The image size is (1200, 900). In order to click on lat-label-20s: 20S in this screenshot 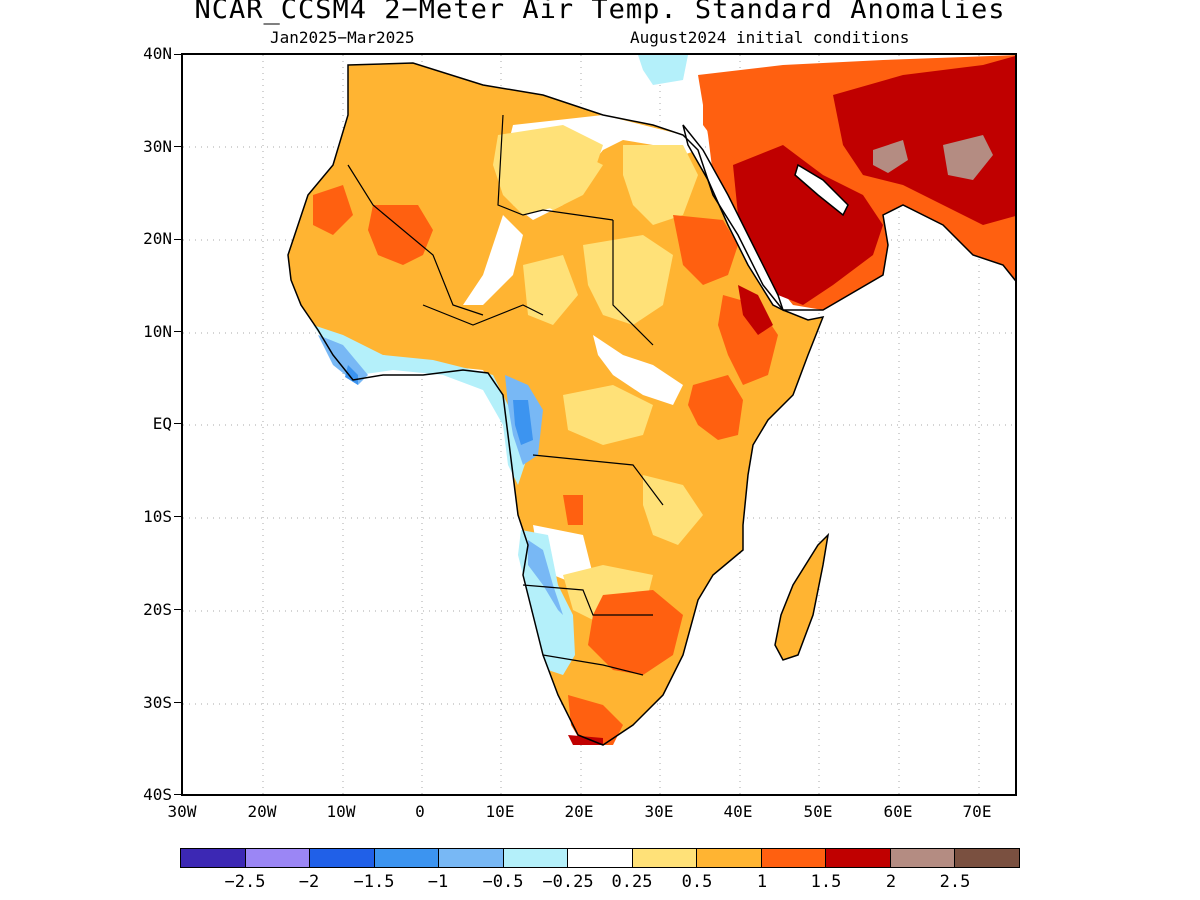, I will do `click(157, 609)`.